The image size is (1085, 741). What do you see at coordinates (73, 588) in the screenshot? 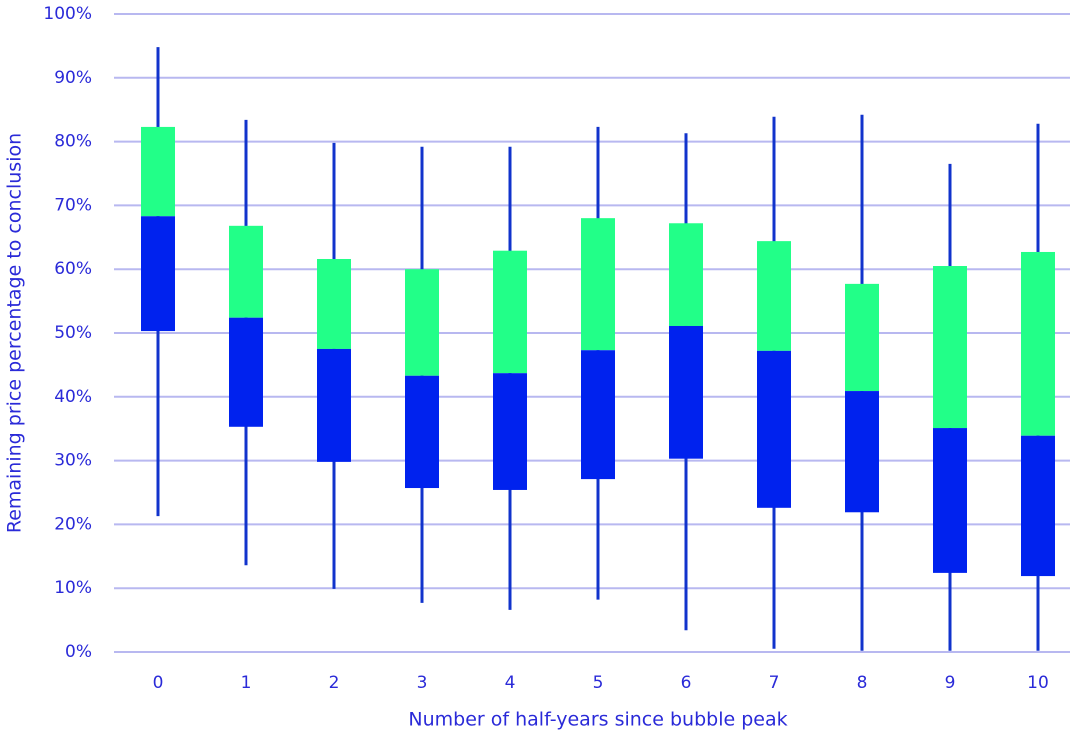
I see `y-tick-label: 10%` at bounding box center [73, 588].